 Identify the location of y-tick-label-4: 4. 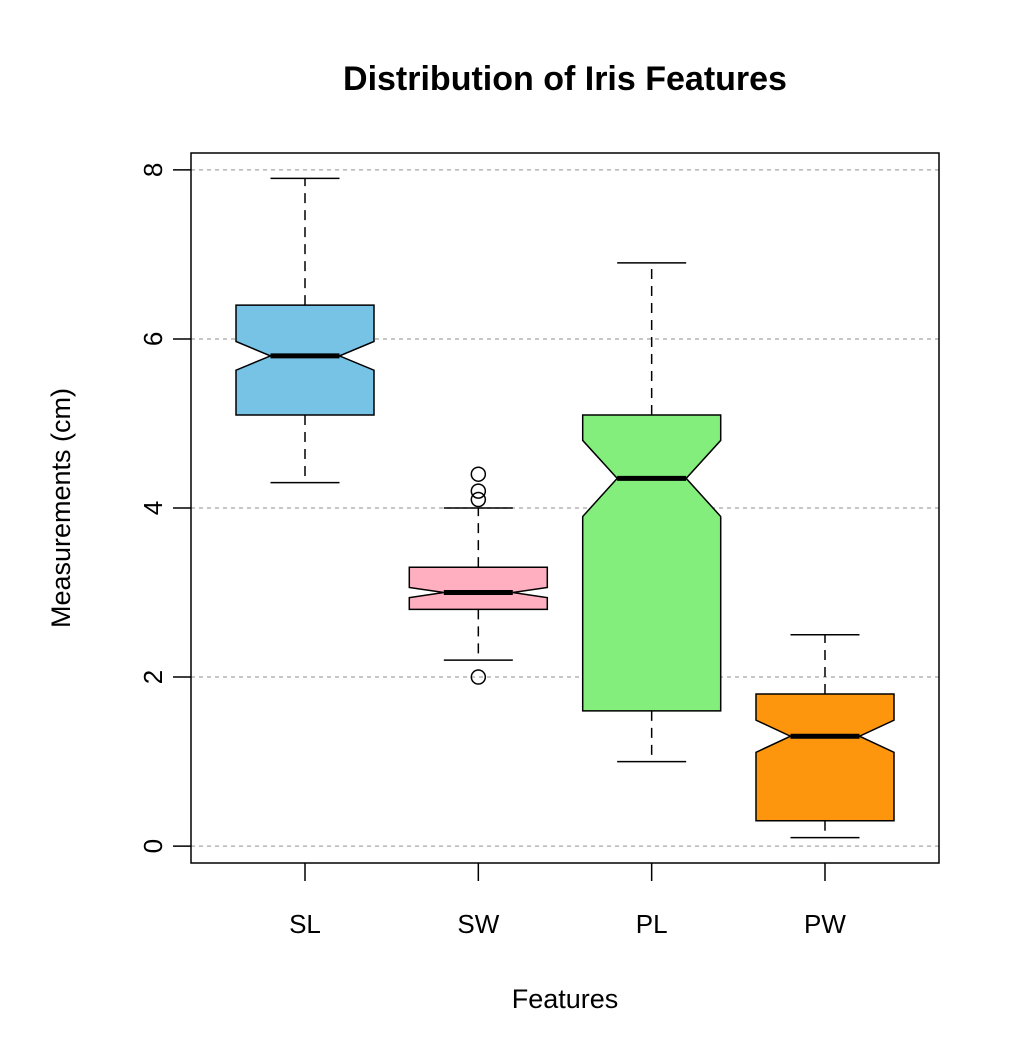
(153, 508).